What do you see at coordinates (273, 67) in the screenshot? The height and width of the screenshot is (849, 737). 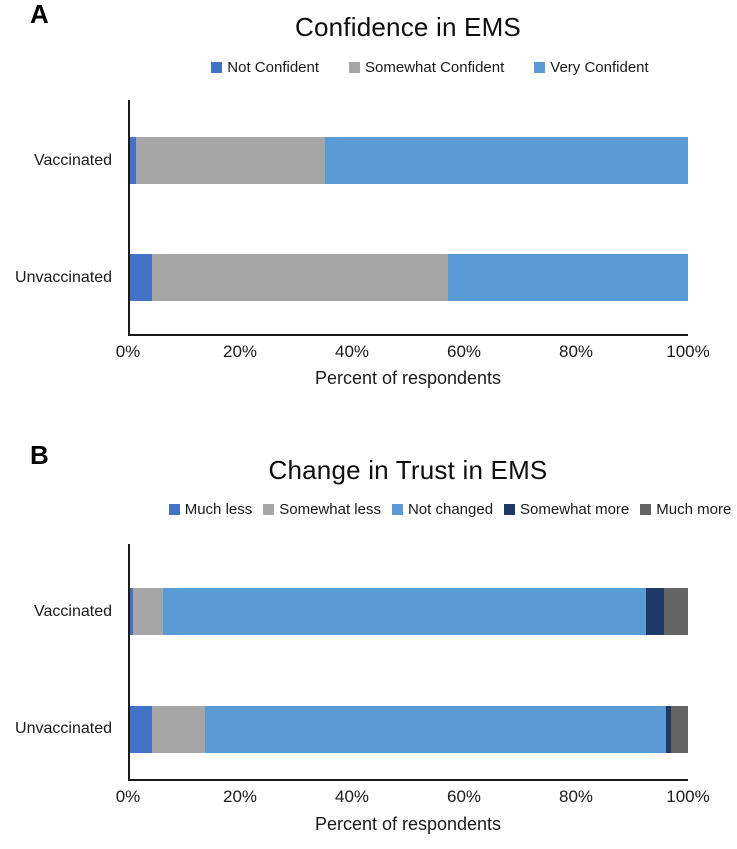 I see `legend-label: Not Confident` at bounding box center [273, 67].